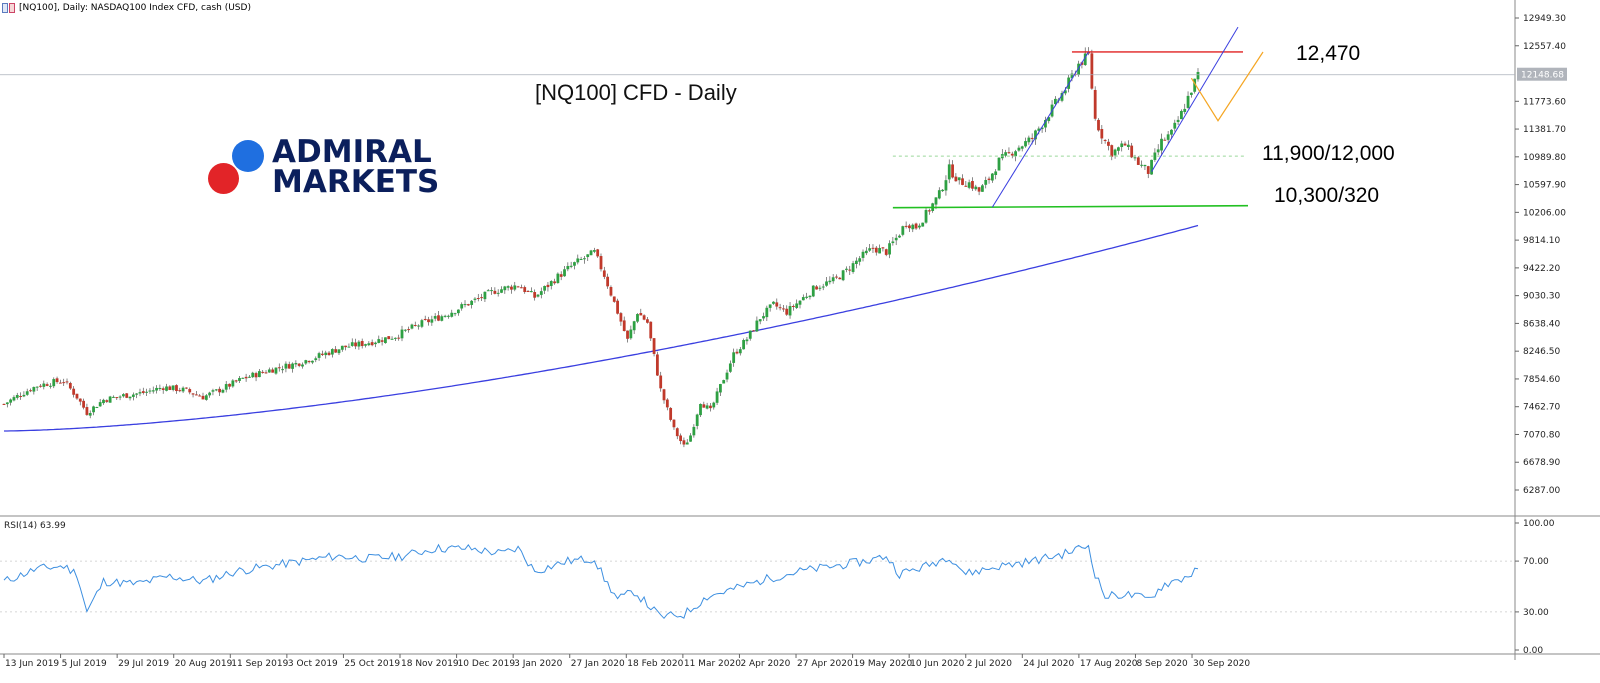 The width and height of the screenshot is (1600, 683). Describe the element at coordinates (143, 664) in the screenshot. I see `date-tick-label: 29 Jul 2019` at that location.